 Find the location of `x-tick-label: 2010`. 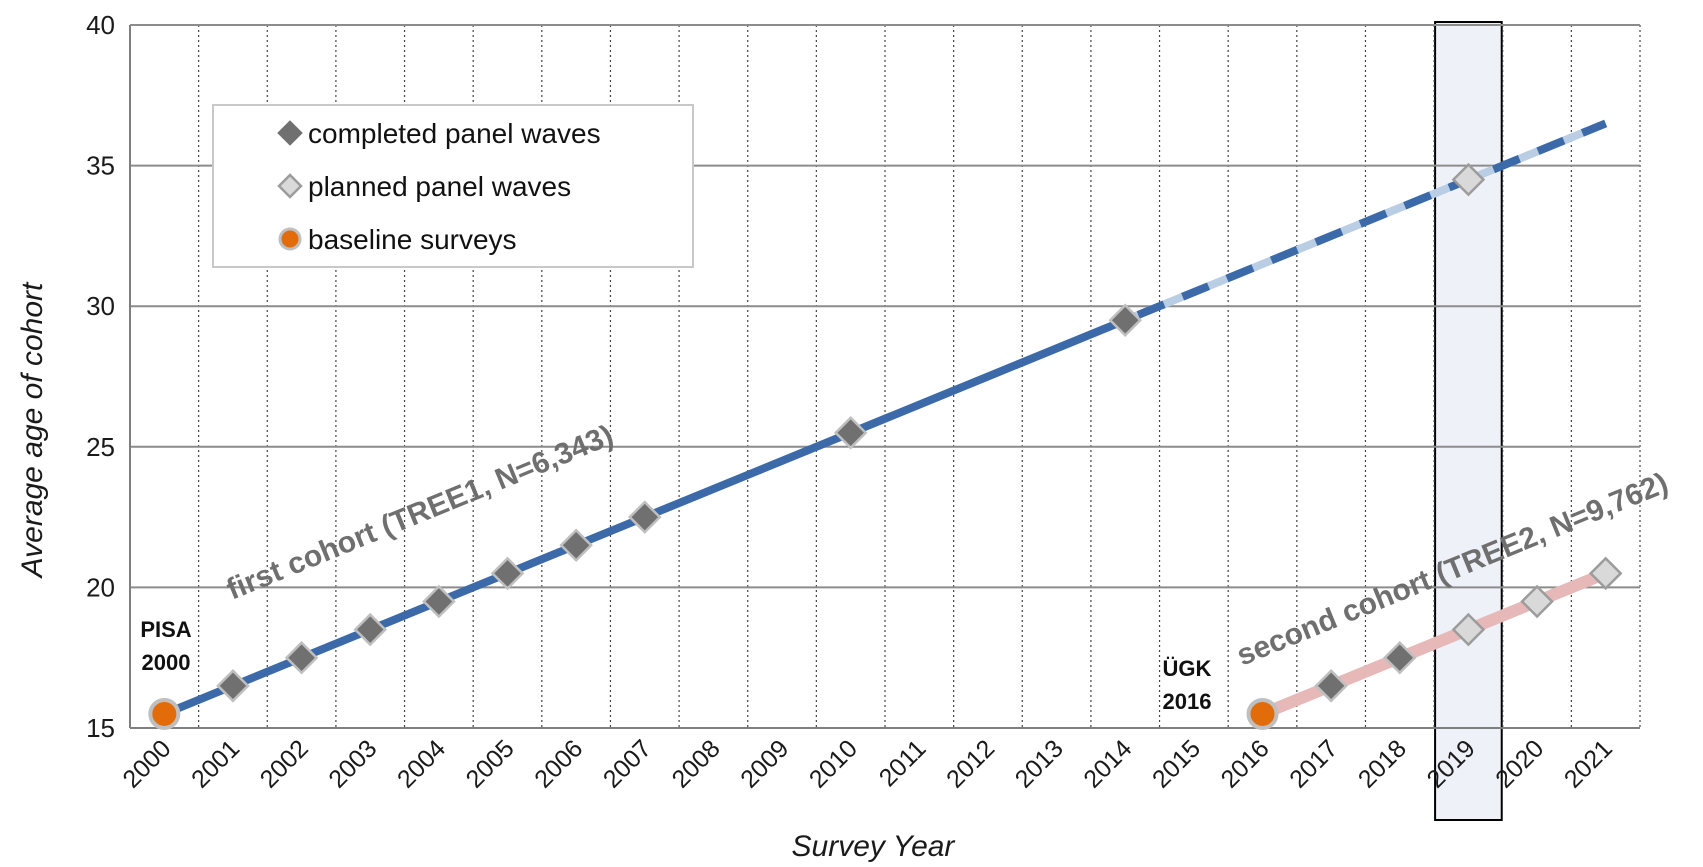

x-tick-label: 2010 is located at coordinates (833, 763).